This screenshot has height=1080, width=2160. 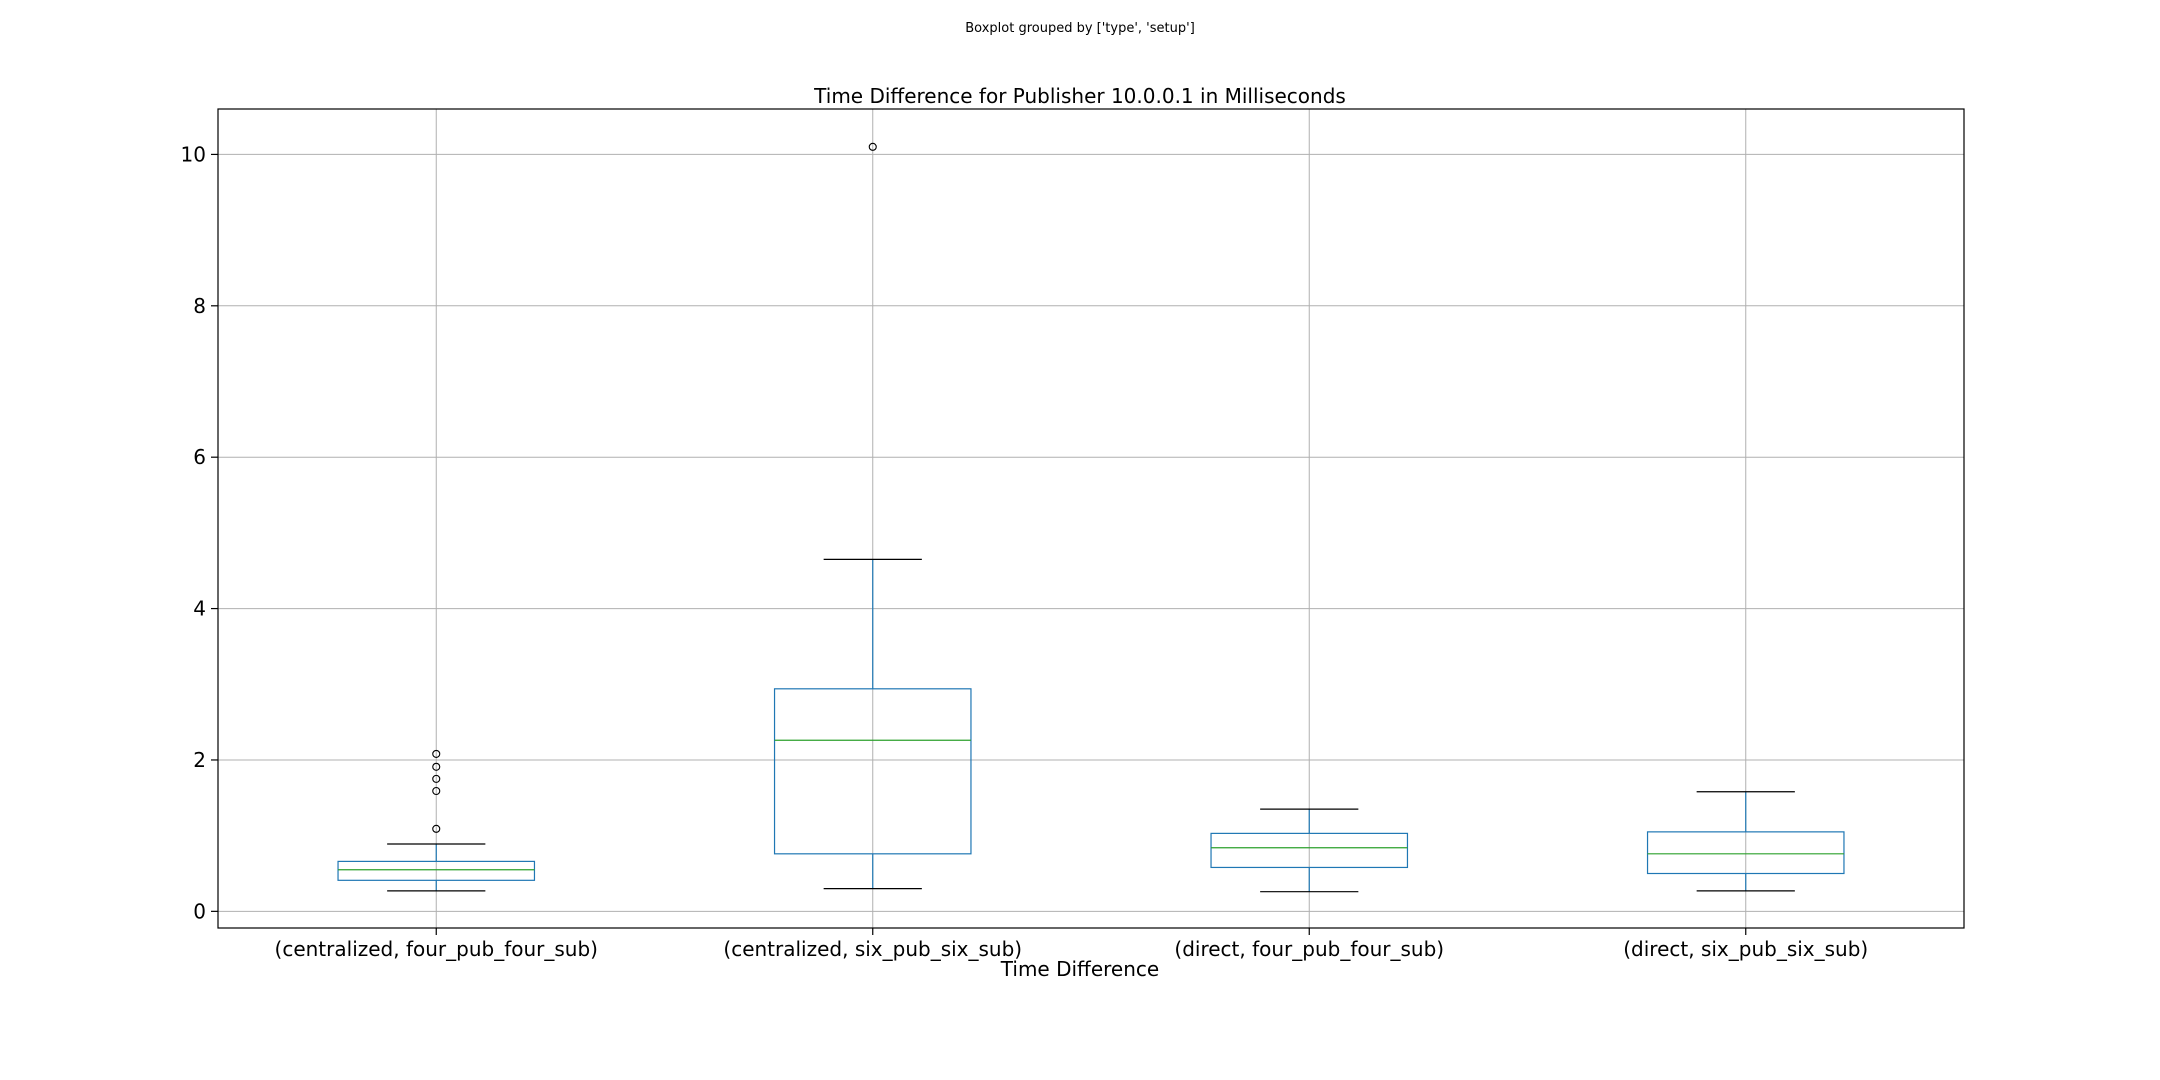 I want to click on y-tick-label: 2, so click(x=199, y=760).